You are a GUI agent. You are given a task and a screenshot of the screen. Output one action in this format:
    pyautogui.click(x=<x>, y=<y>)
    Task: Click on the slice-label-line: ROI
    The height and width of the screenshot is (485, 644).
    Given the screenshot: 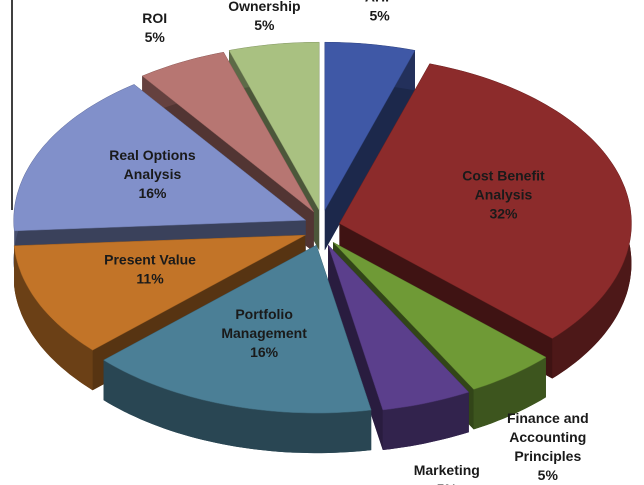 What is the action you would take?
    pyautogui.click(x=154, y=18)
    